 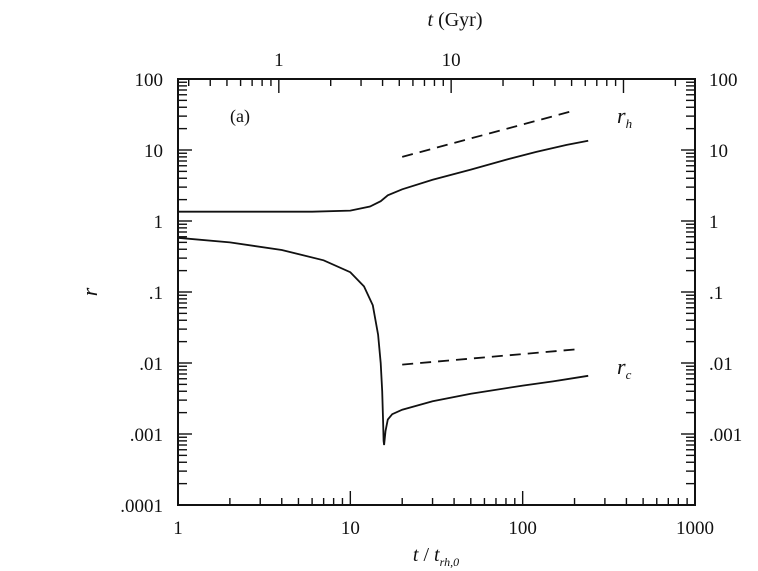 What do you see at coordinates (156, 293) in the screenshot?
I see `y-left-tick-label: .1` at bounding box center [156, 293].